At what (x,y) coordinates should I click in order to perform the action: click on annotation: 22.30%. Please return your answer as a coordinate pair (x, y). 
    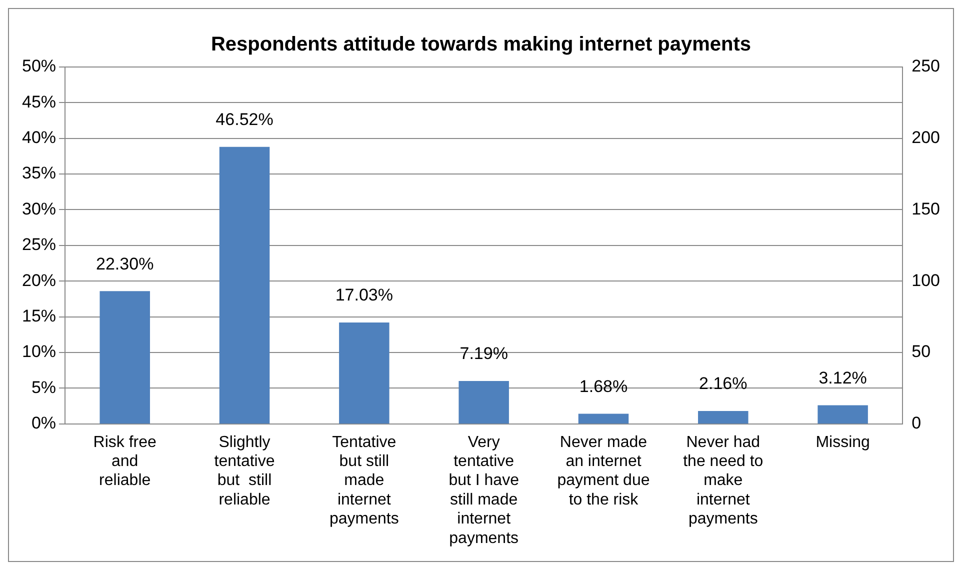
    Looking at the image, I should click on (125, 264).